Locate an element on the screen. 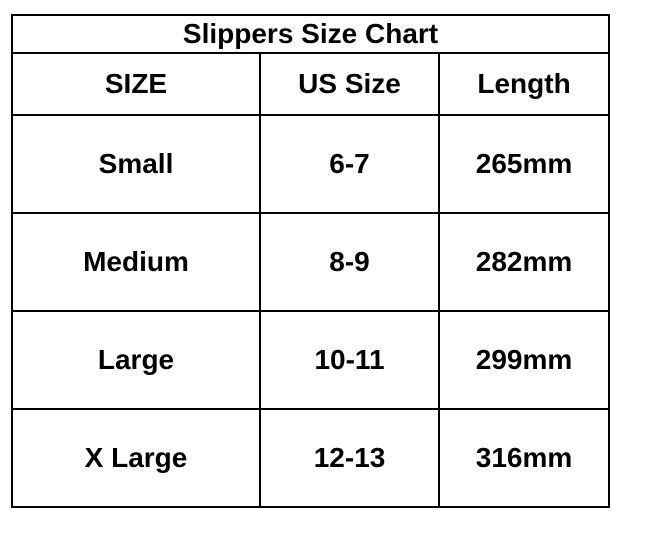 This screenshot has height=550, width=660. cell-length-x-large: 316mm is located at coordinates (524, 458).